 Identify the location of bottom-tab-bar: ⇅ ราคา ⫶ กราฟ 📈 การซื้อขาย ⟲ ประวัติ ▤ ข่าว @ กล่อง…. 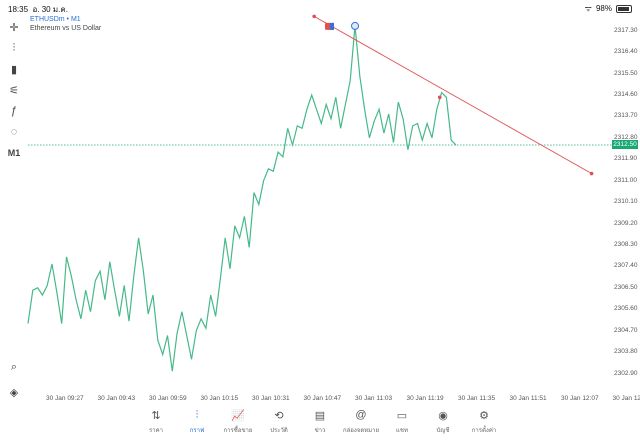
(320, 425).